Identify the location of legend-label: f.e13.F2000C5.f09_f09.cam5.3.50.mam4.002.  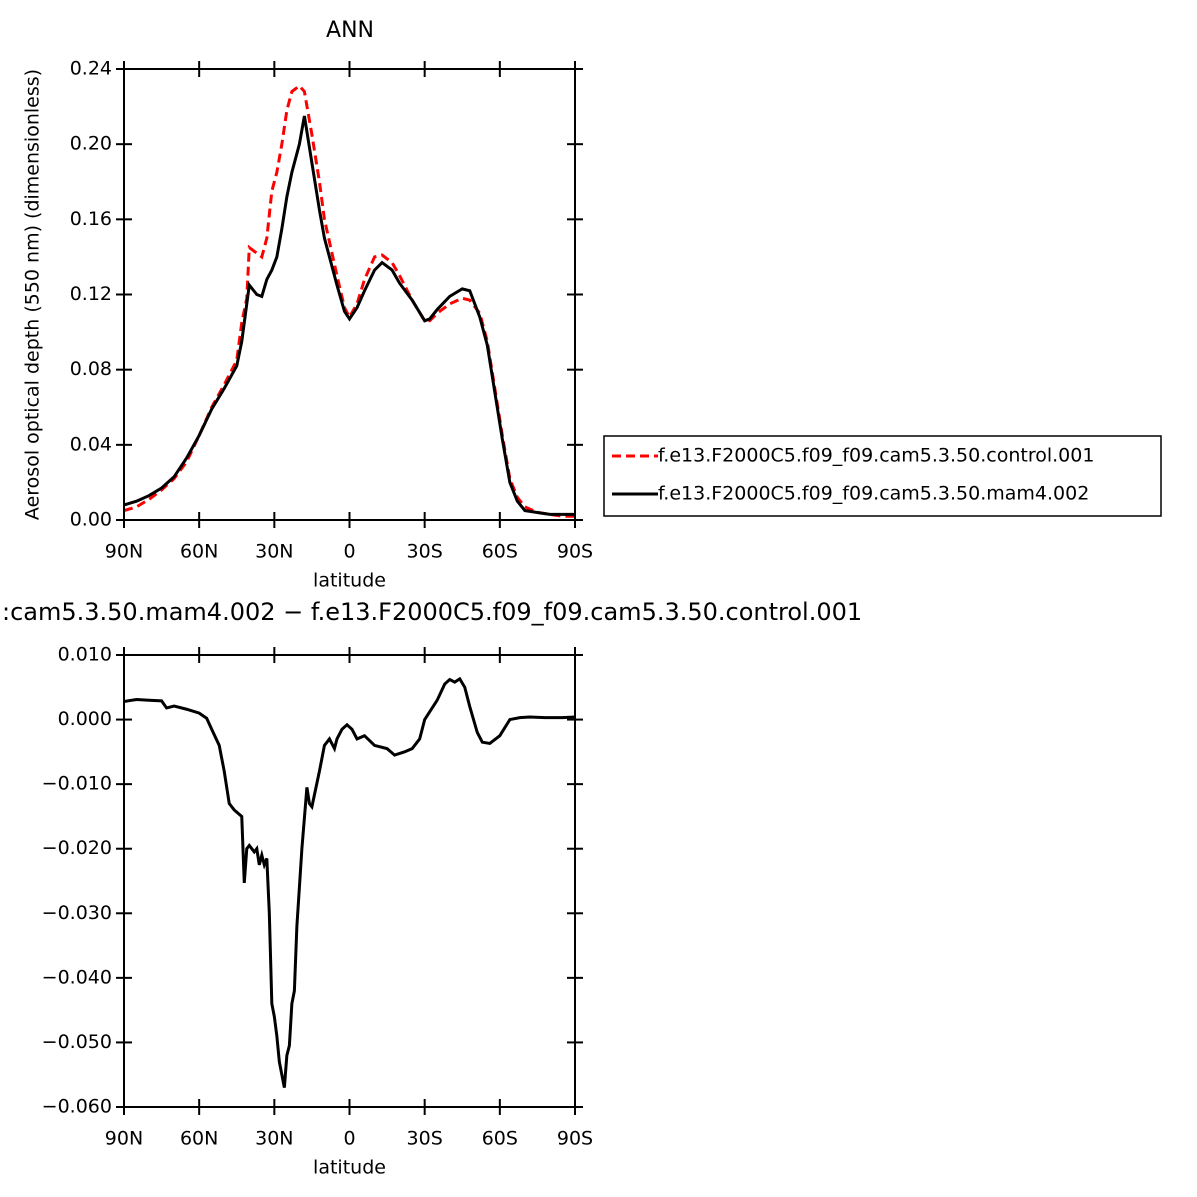
(873, 494).